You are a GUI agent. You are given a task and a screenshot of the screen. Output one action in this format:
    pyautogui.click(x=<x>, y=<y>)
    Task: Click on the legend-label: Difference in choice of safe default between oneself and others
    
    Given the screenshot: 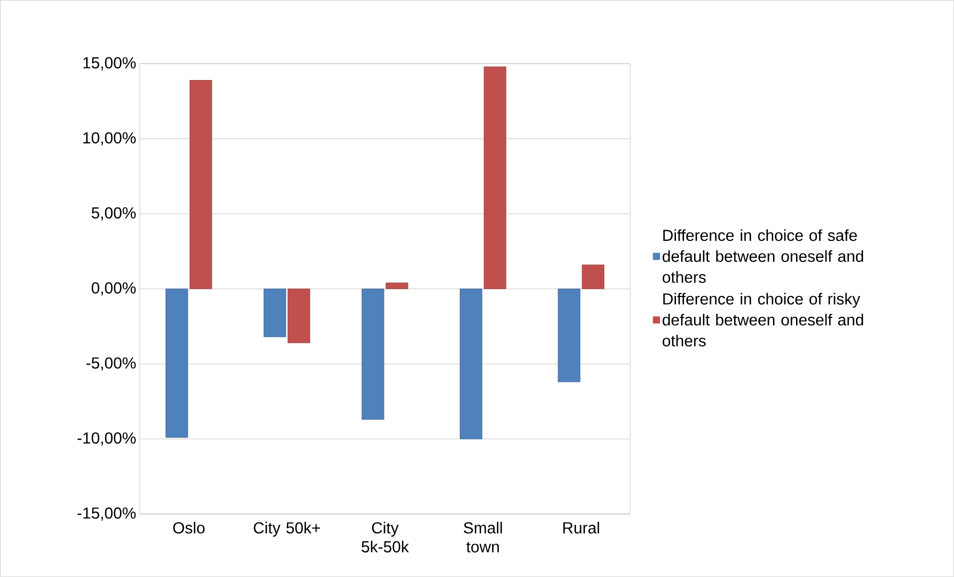 What is the action you would take?
    pyautogui.click(x=763, y=256)
    